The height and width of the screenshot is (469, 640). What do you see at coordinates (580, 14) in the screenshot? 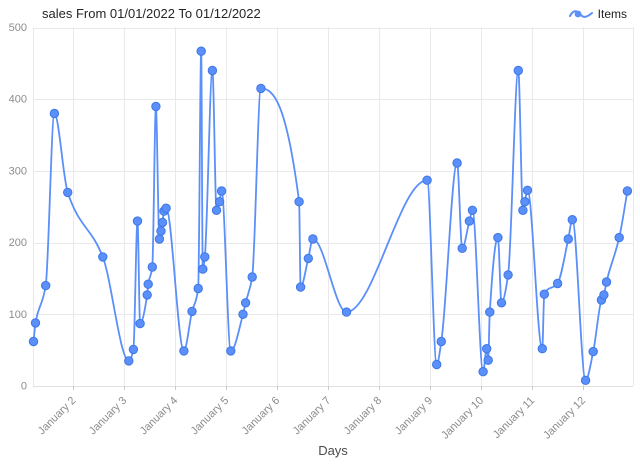
I see `line-series-icon` at bounding box center [580, 14].